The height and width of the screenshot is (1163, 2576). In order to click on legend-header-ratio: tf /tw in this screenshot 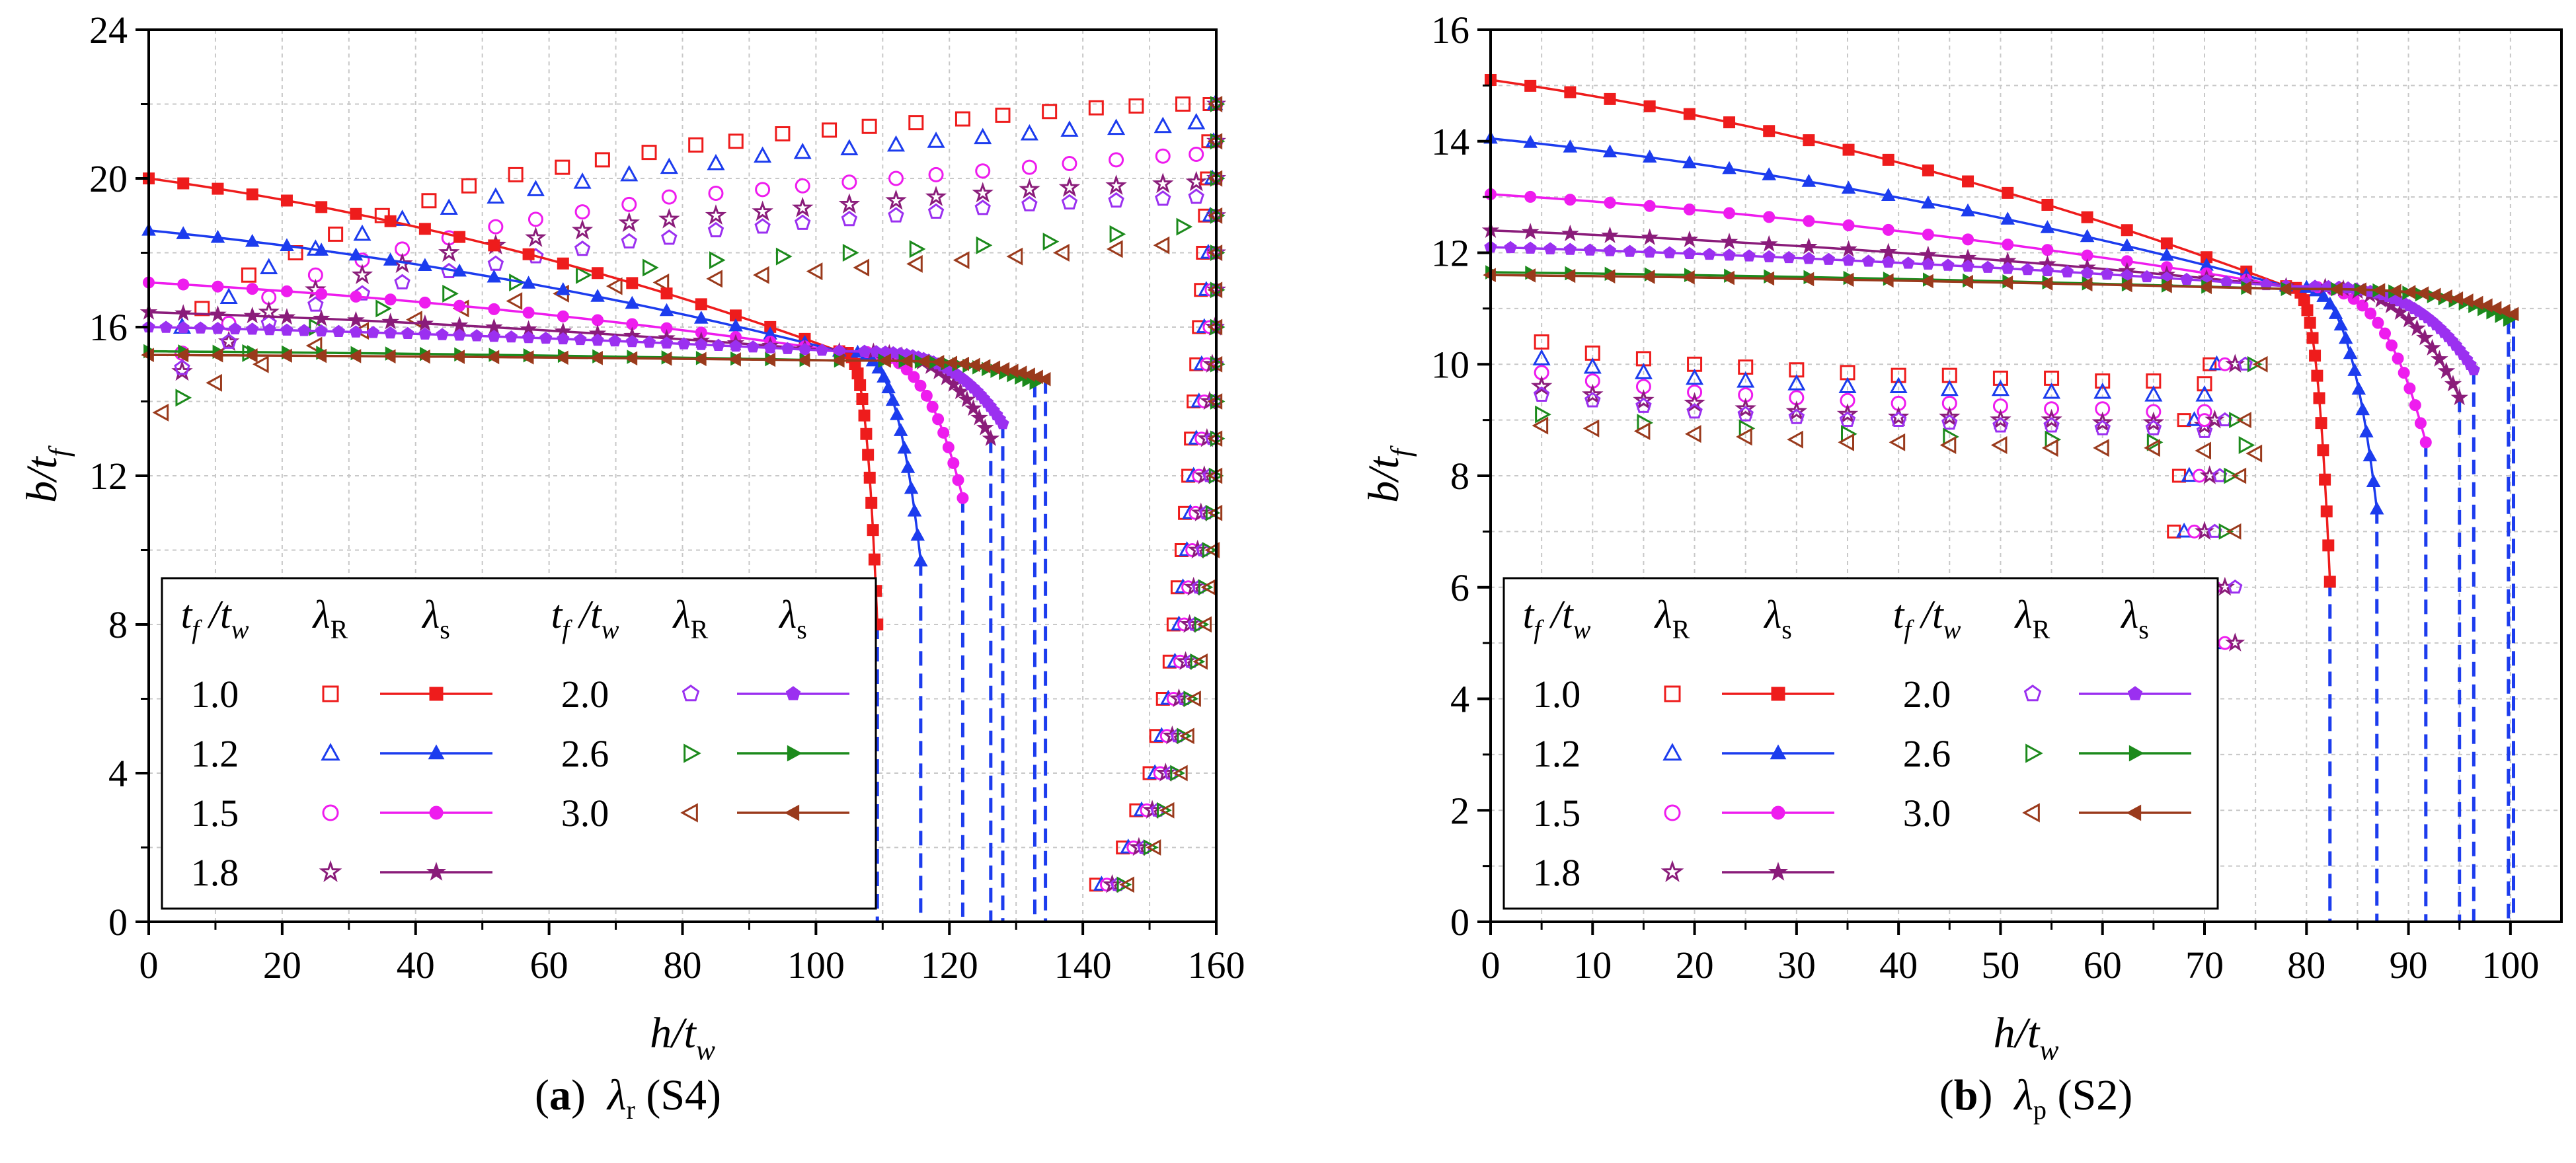, I will do `click(1927, 618)`.